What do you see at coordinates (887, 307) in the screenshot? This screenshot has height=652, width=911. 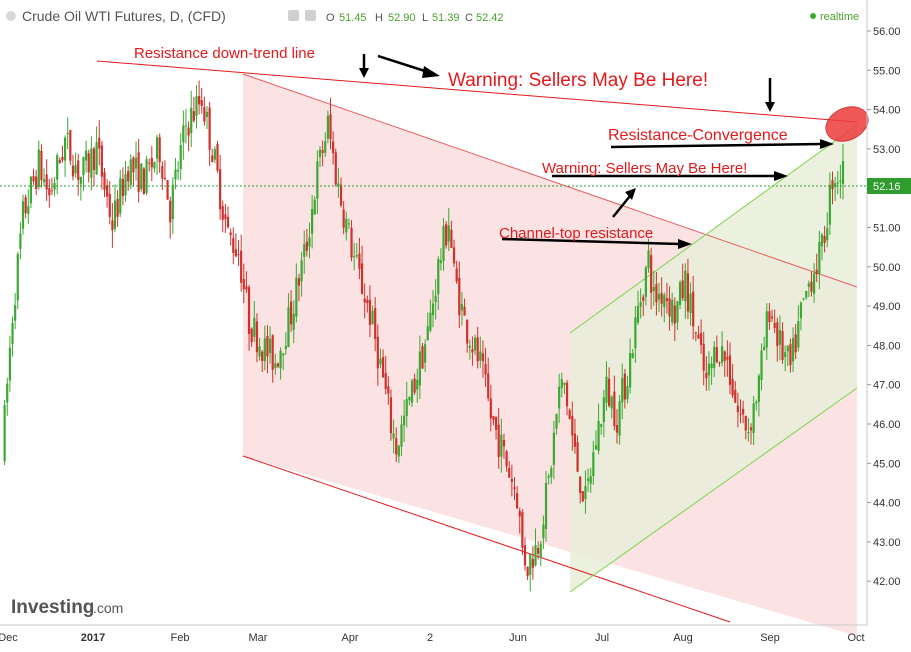 I see `y-tick-label: 49.00` at bounding box center [887, 307].